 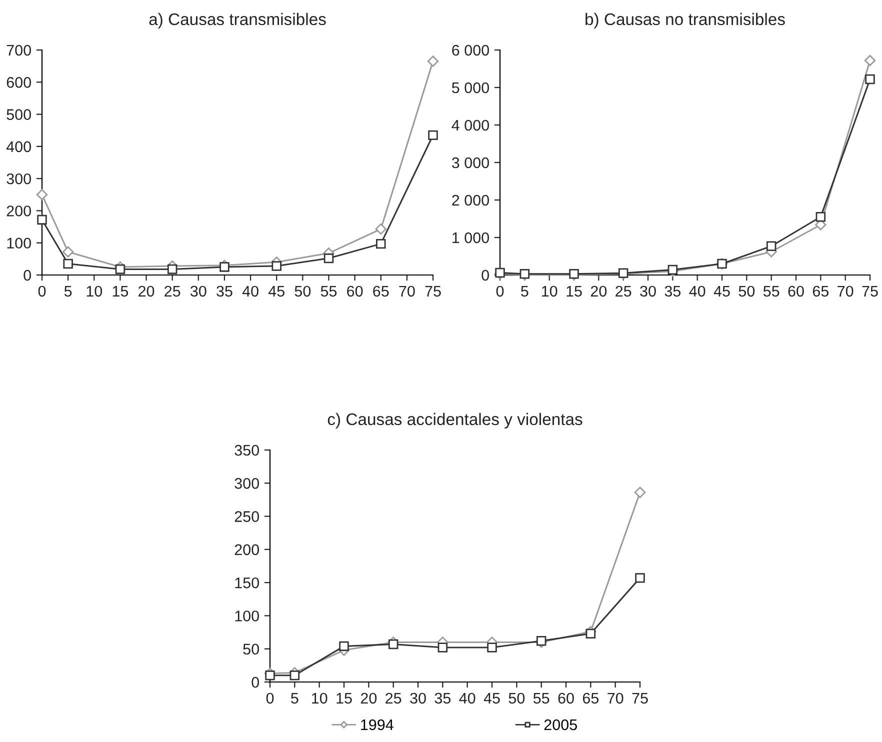 I want to click on y-tick-label: 500, so click(x=18, y=114).